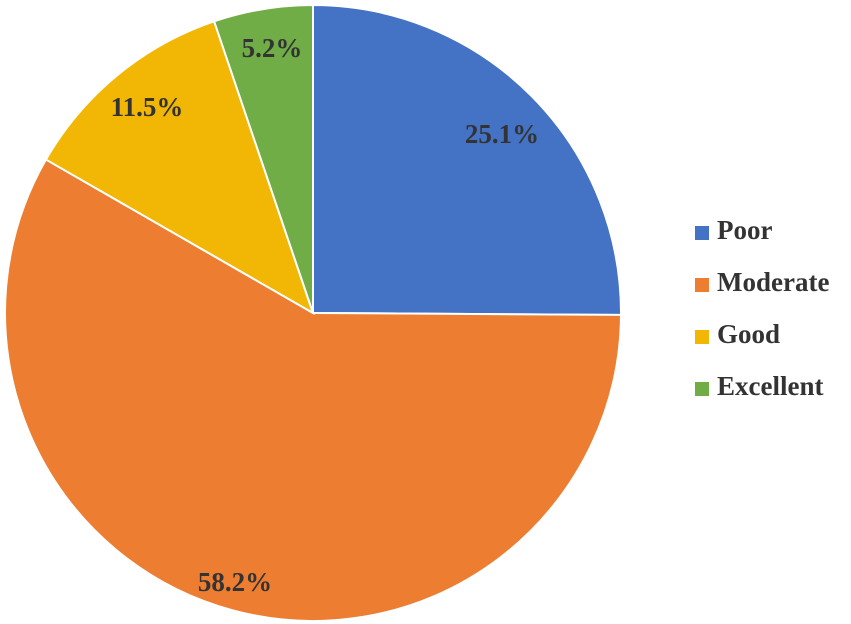 This screenshot has width=851, height=624. Describe the element at coordinates (147, 107) in the screenshot. I see `data-label-good: 11.5%` at that location.